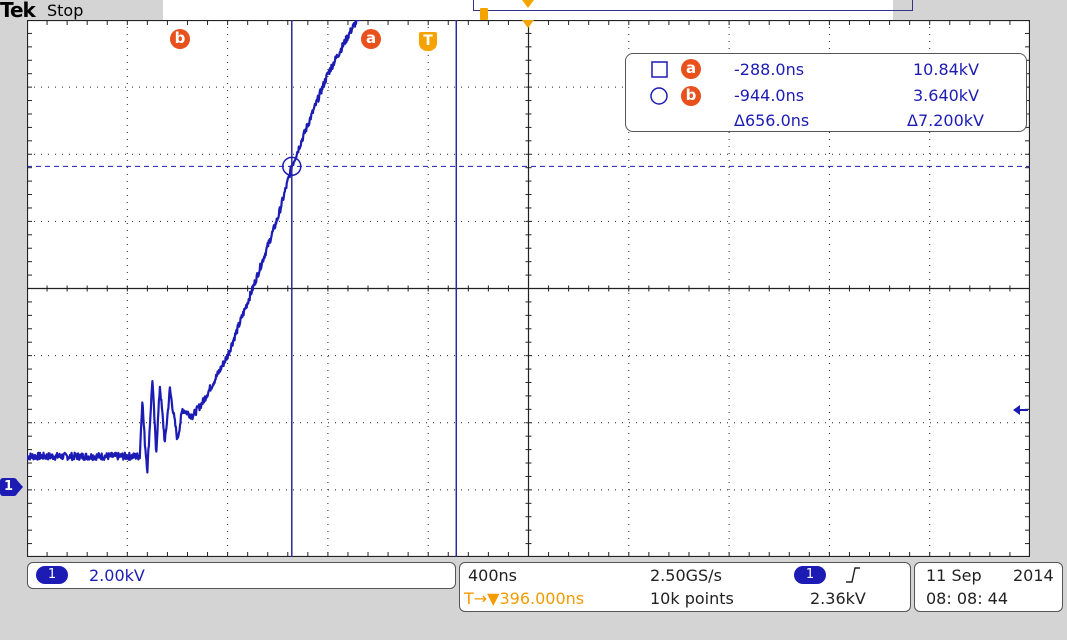  What do you see at coordinates (371, 39) in the screenshot?
I see `cursor-a-marker: a` at bounding box center [371, 39].